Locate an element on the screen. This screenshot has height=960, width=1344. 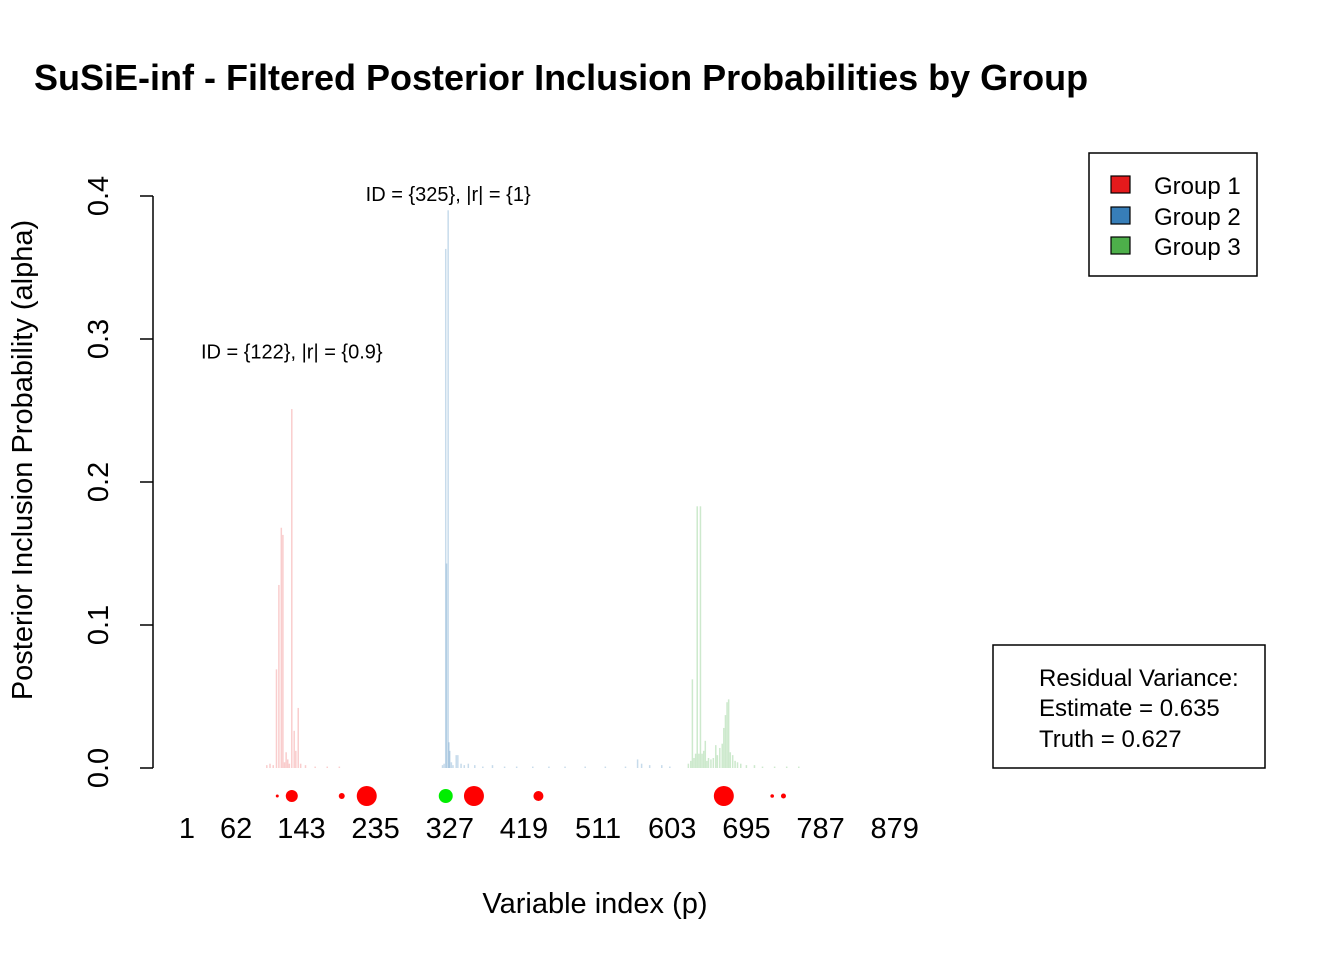
x-tick-label: 143 is located at coordinates (301, 829).